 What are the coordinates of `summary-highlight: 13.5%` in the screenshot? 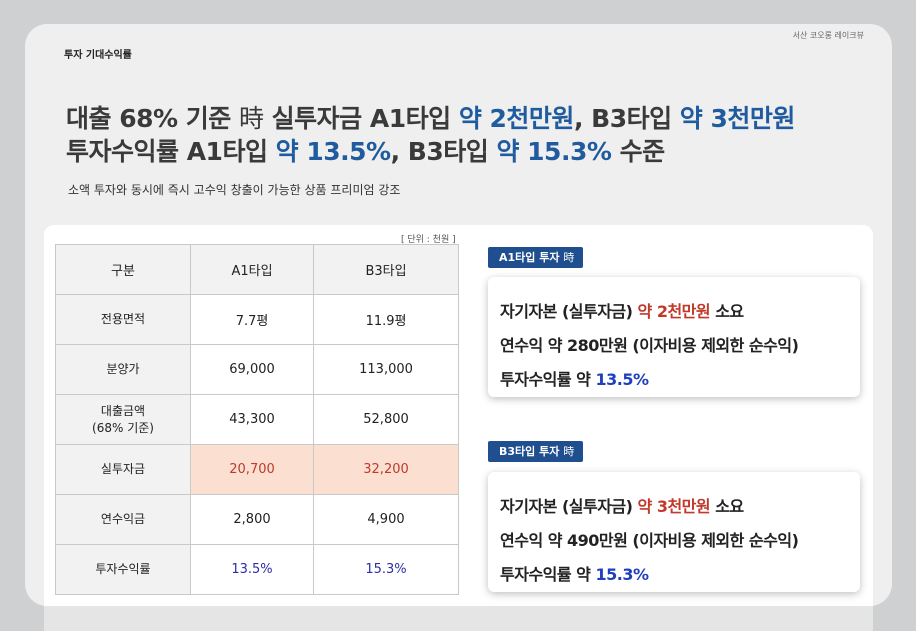 It's located at (622, 379).